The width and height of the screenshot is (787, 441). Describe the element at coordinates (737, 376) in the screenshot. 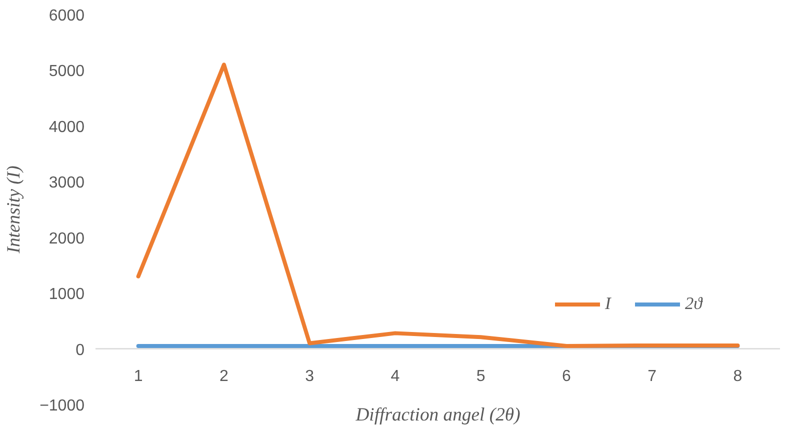

I see `x-tick-label: 8` at that location.